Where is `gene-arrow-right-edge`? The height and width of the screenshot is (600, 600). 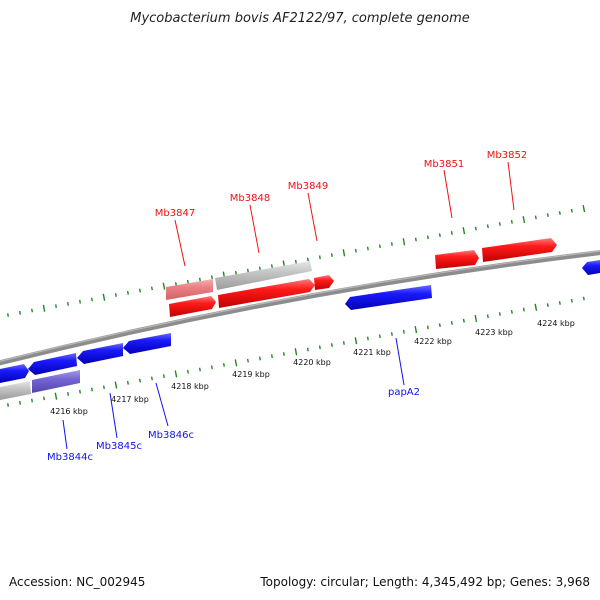 gene-arrow-right-edge is located at coordinates (591, 267).